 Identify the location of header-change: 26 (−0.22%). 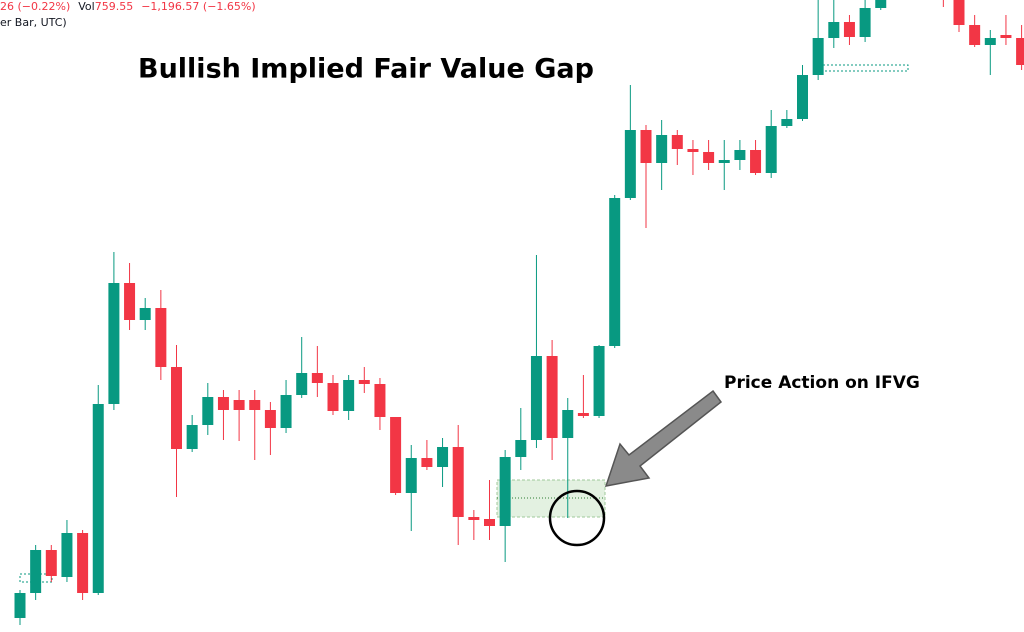
(35, 6).